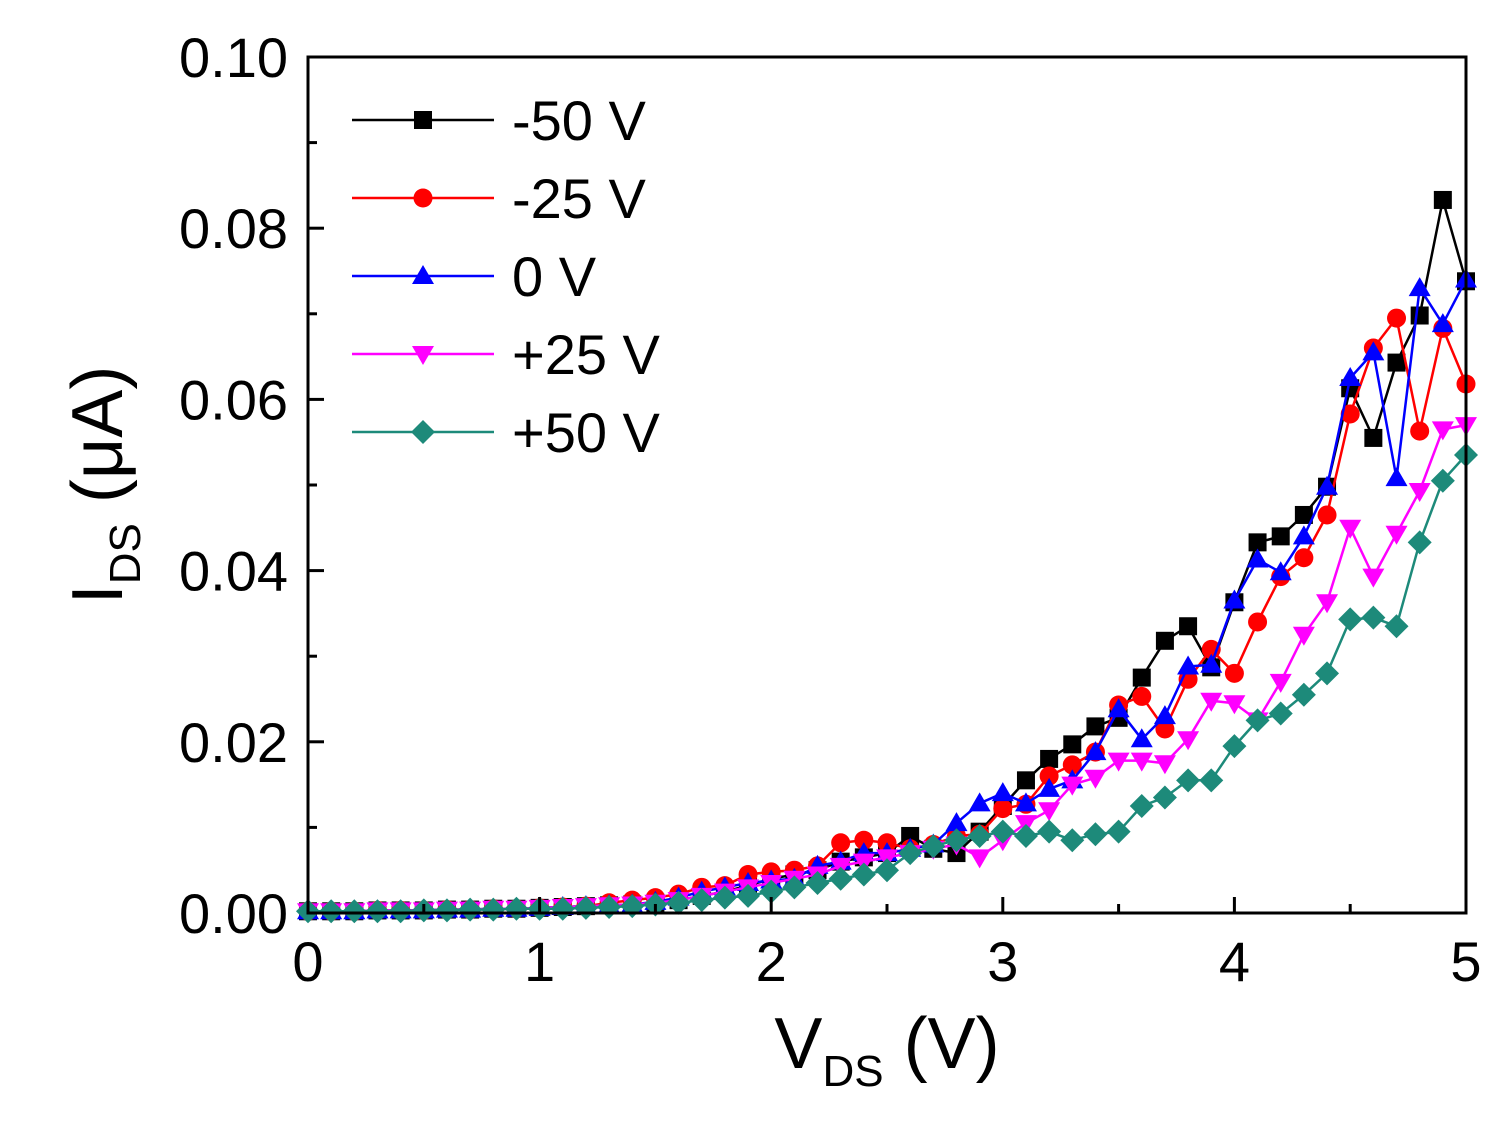 The height and width of the screenshot is (1125, 1508). What do you see at coordinates (499, 120) in the screenshot?
I see `legend-entry: -50 V` at bounding box center [499, 120].